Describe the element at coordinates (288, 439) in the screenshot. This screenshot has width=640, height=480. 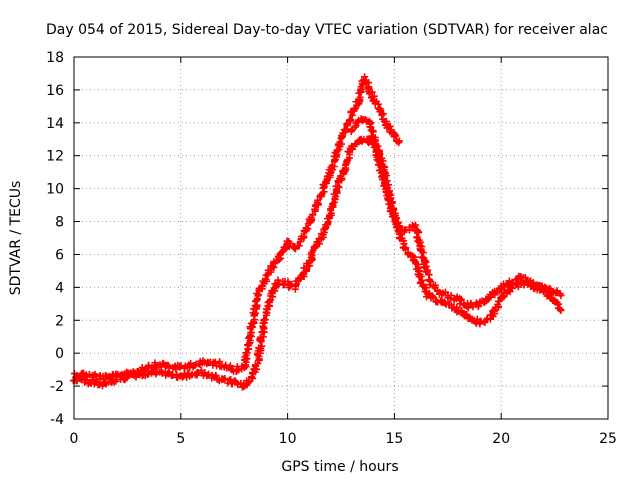
I see `x-tick-label: 10` at that location.